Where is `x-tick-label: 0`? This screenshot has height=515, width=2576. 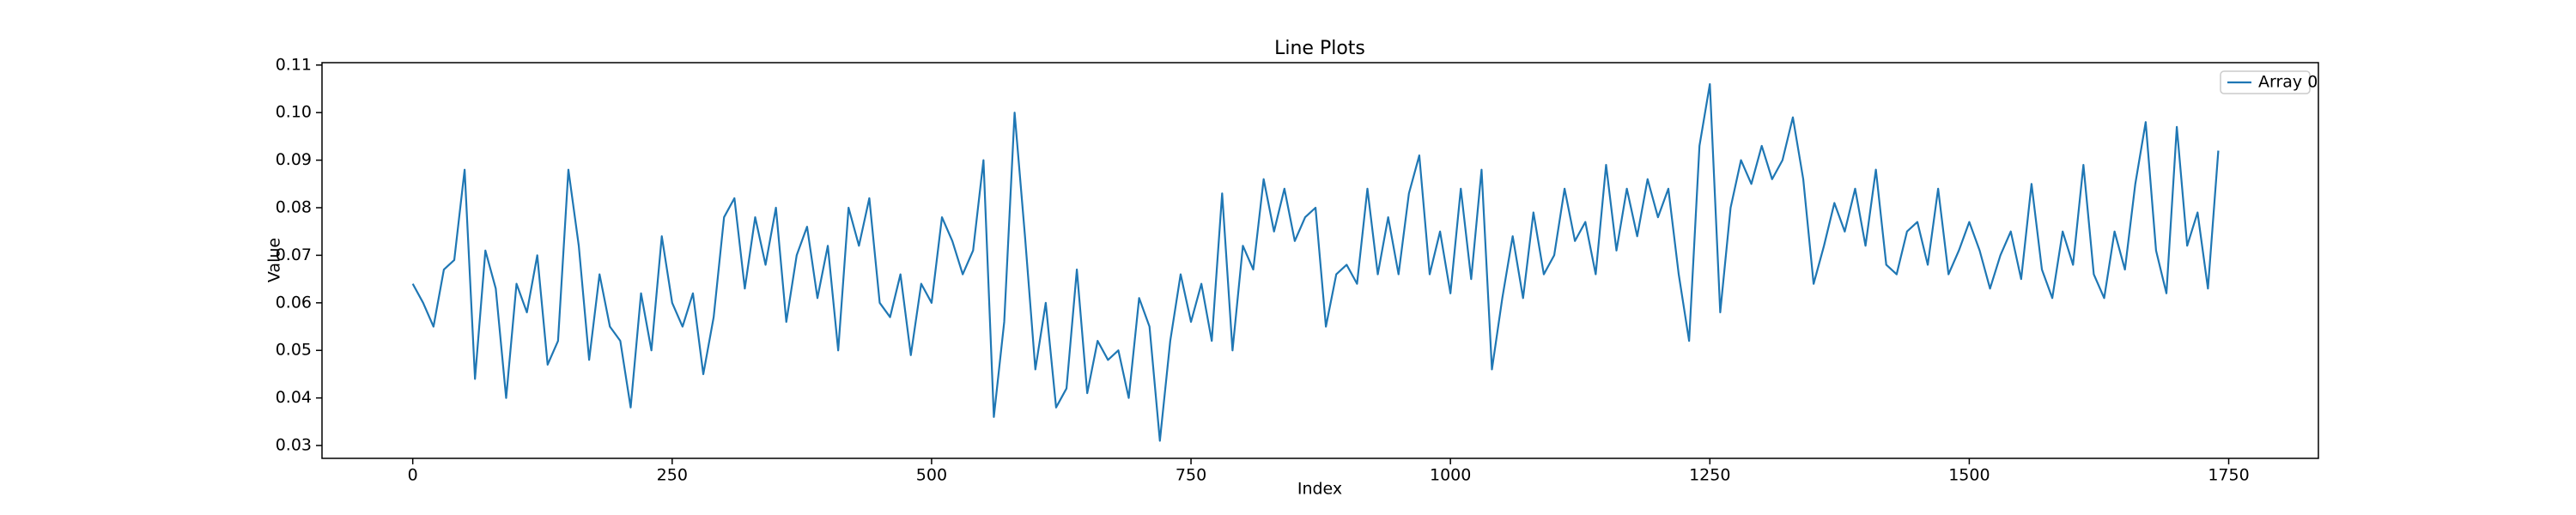
x-tick-label: 0 is located at coordinates (413, 475).